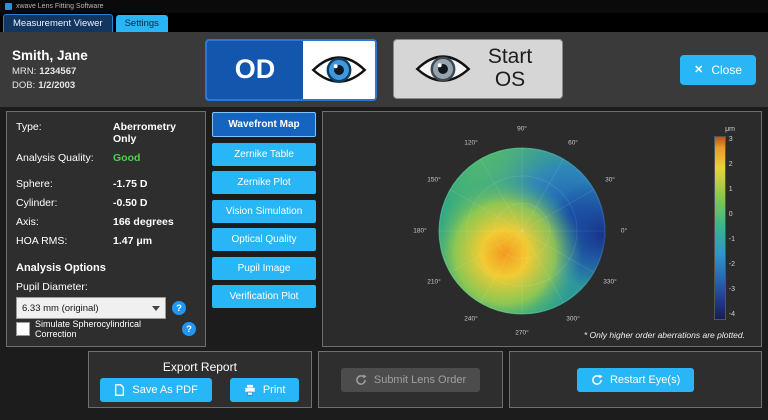  Describe the element at coordinates (52, 287) in the screenshot. I see `pupil-diameter-label: Pupil Diameter:` at that location.